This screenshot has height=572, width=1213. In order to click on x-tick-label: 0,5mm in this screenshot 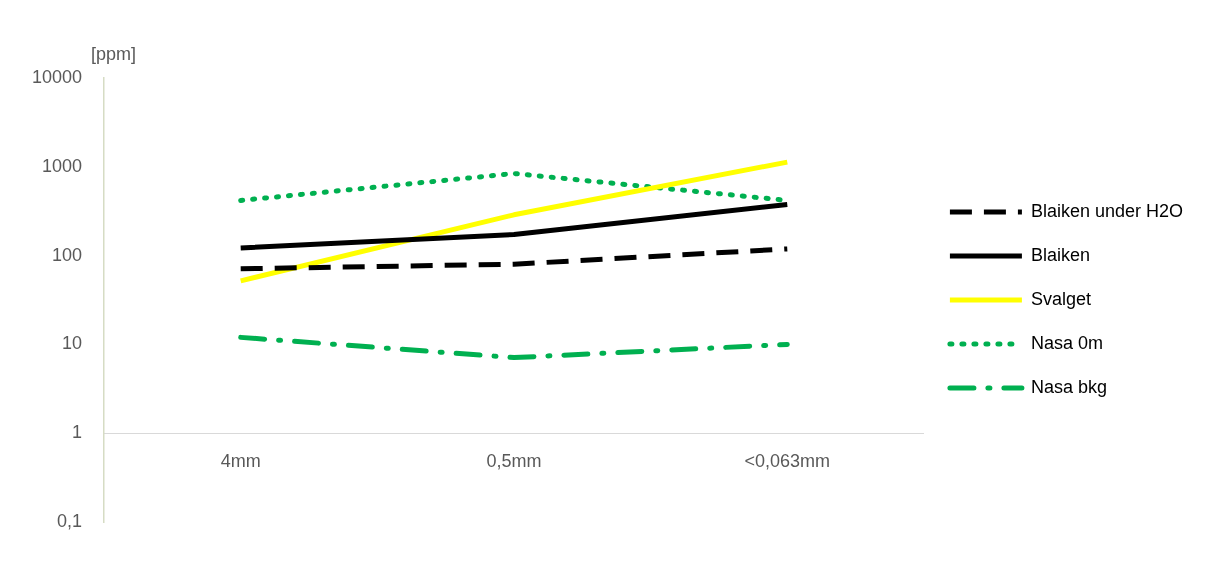, I will do `click(514, 460)`.